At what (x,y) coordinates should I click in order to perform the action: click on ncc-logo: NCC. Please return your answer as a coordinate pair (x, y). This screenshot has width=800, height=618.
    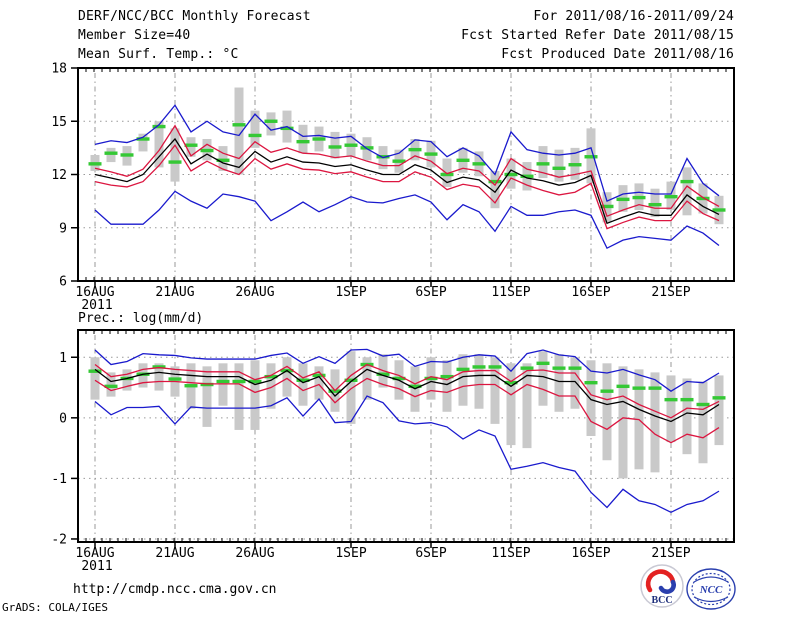
    Looking at the image, I should click on (711, 589).